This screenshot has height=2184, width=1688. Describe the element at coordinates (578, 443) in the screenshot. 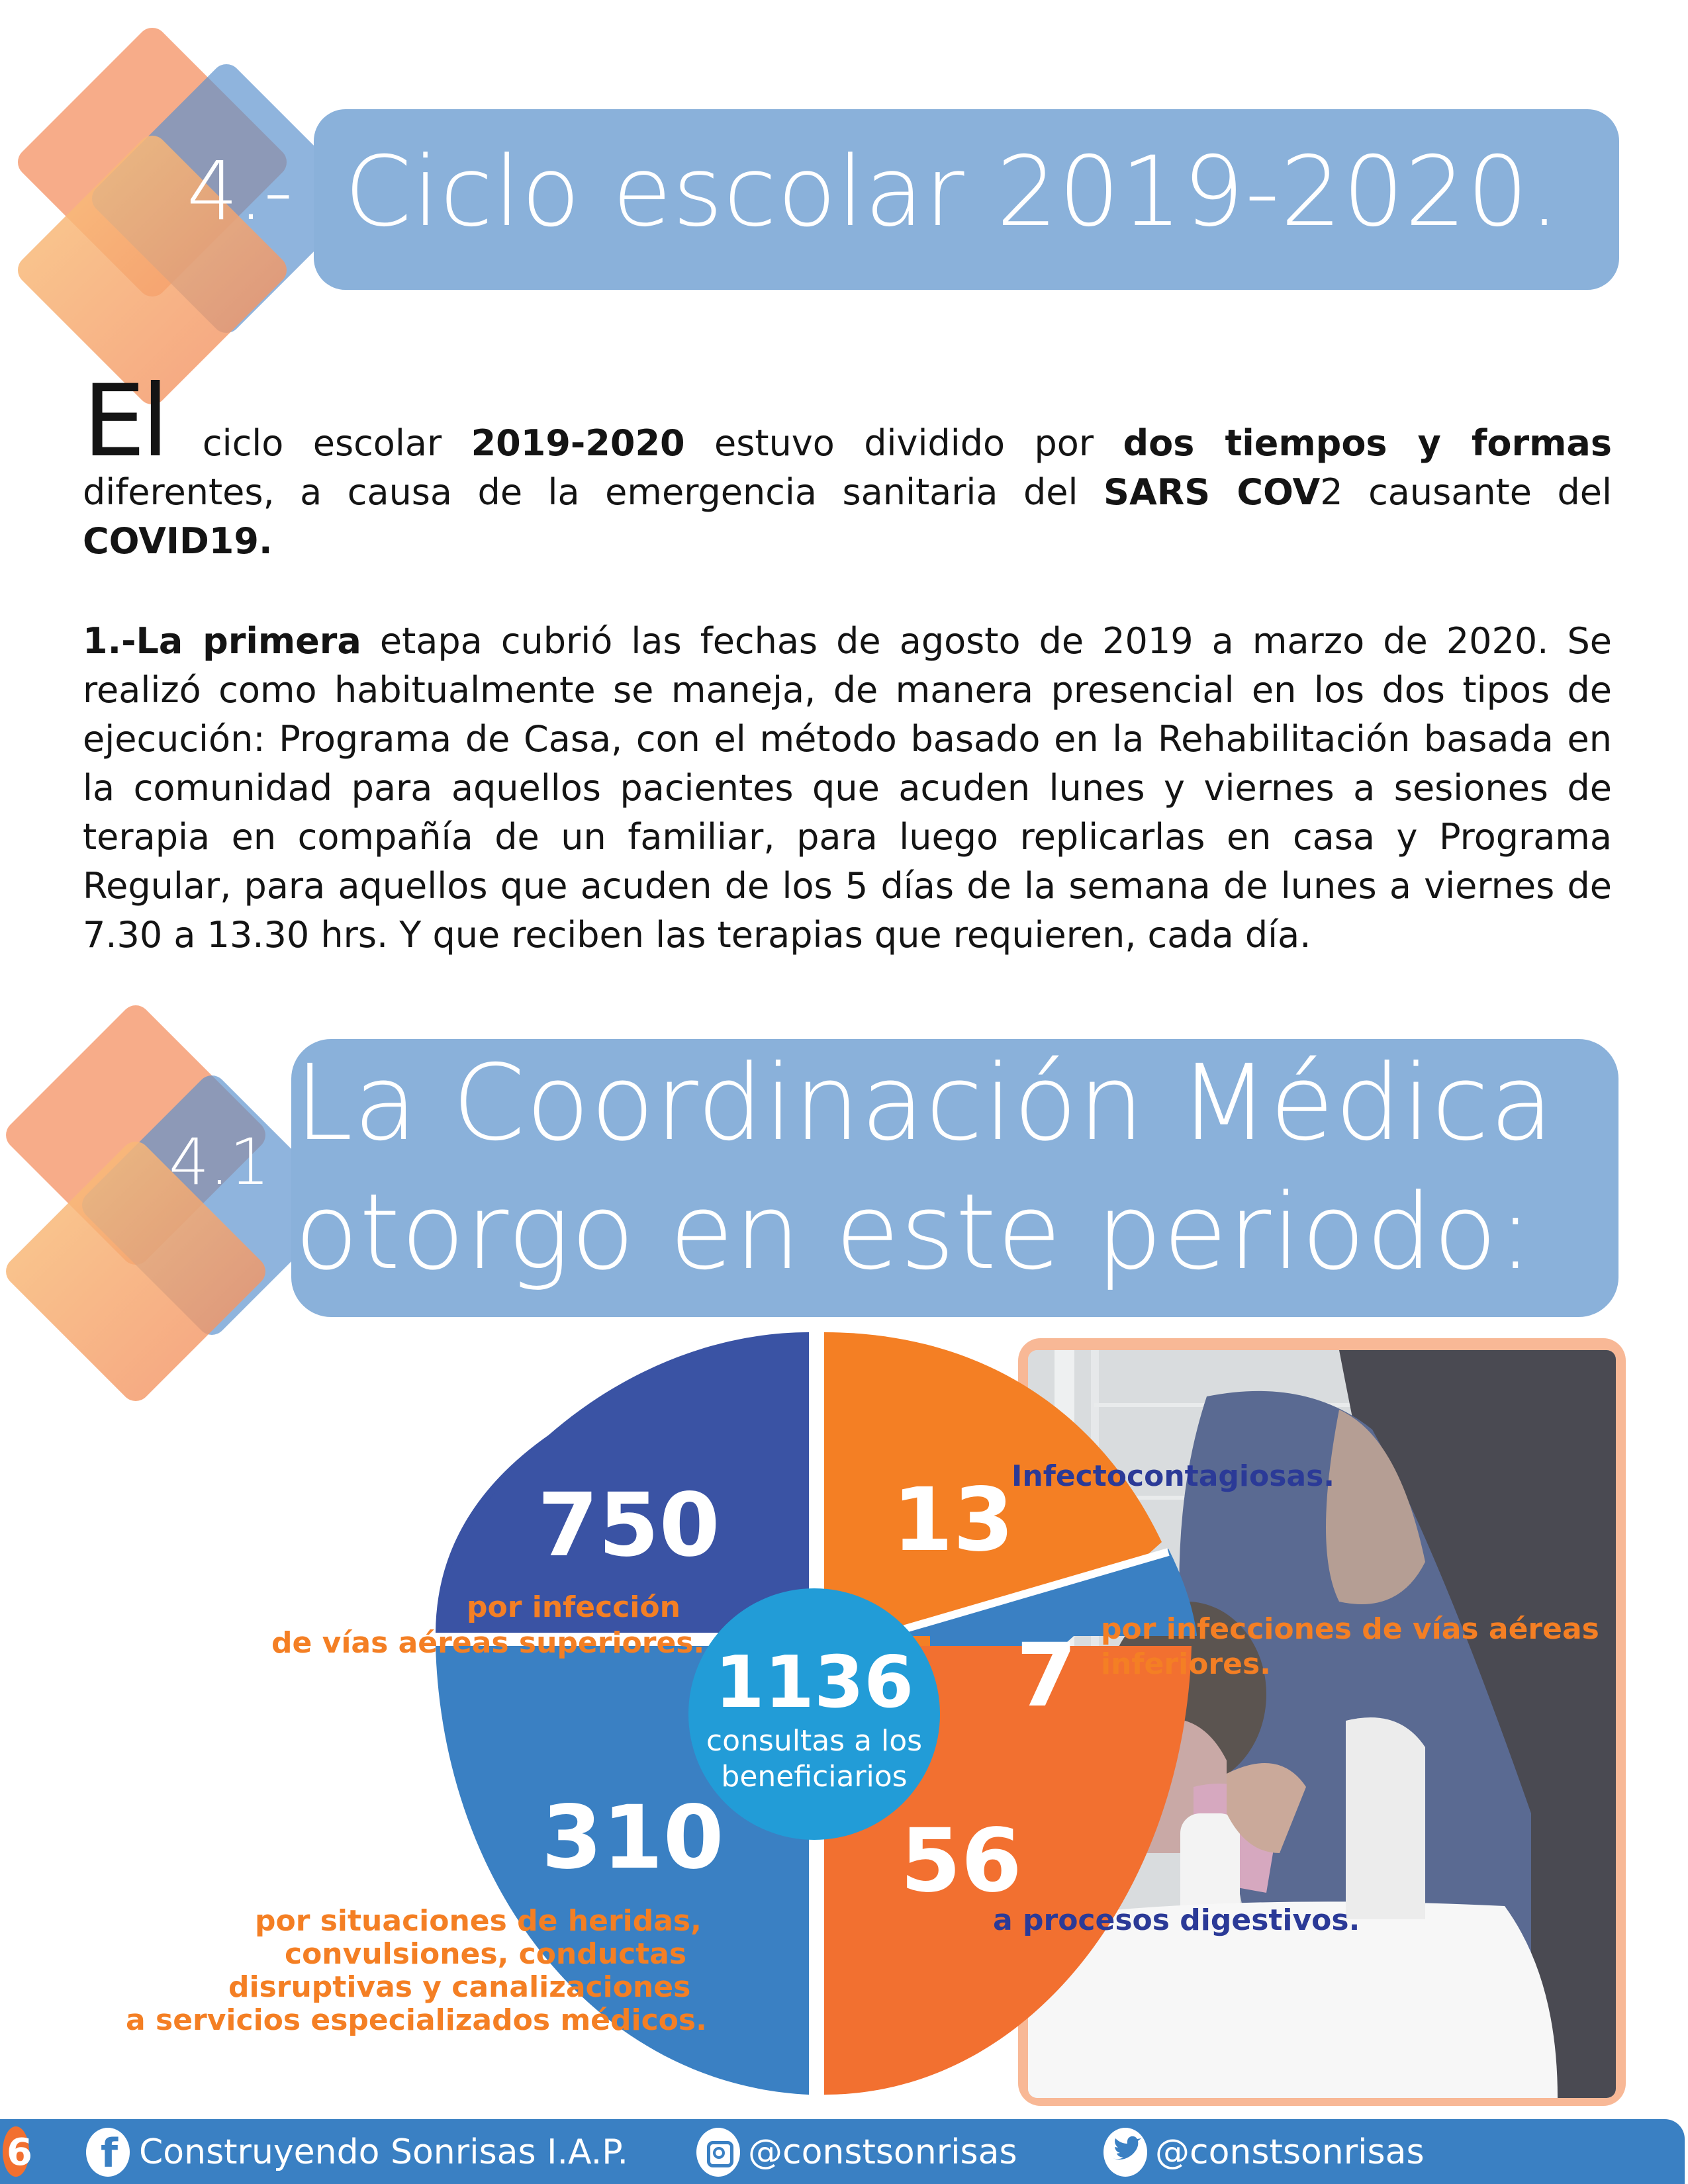

I see `intro-bold-years: 2019-2020` at that location.